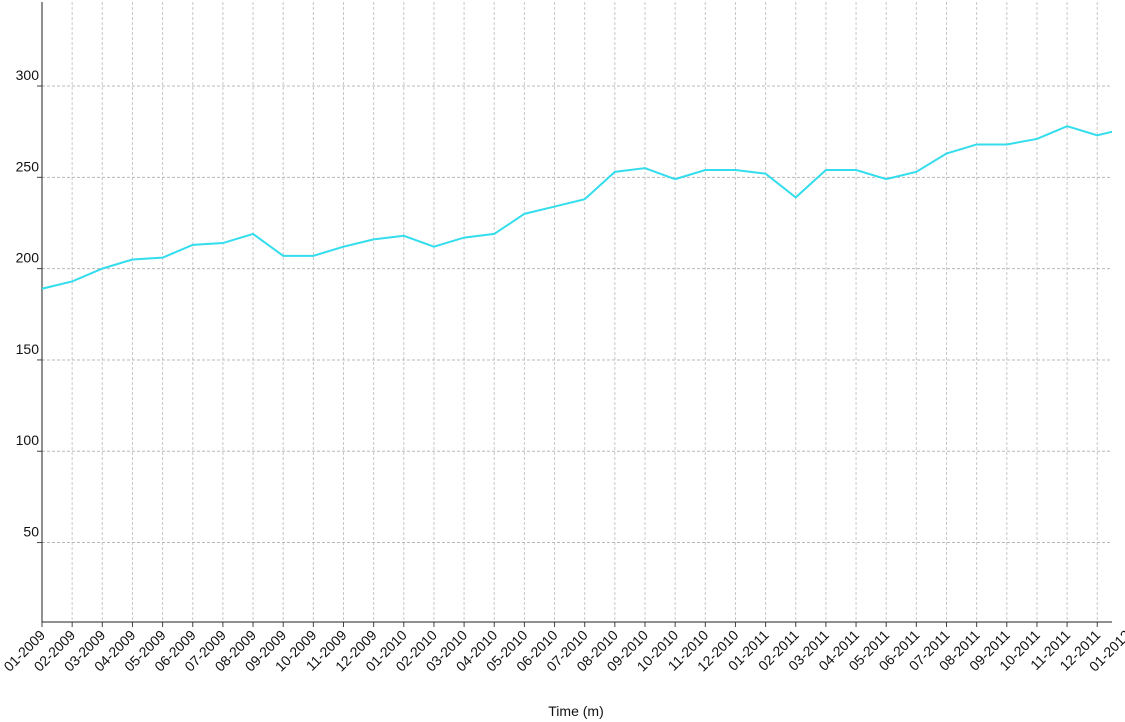 This screenshot has height=722, width=1125. I want to click on y-tick-label: 250, so click(28, 166).